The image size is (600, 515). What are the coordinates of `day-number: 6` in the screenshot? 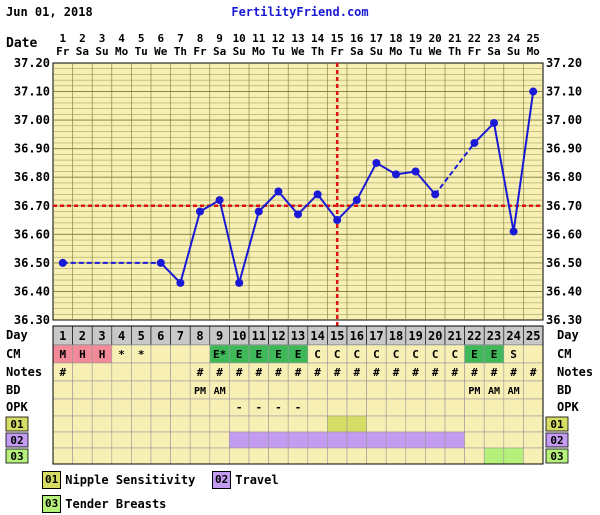 It's located at (160, 336).